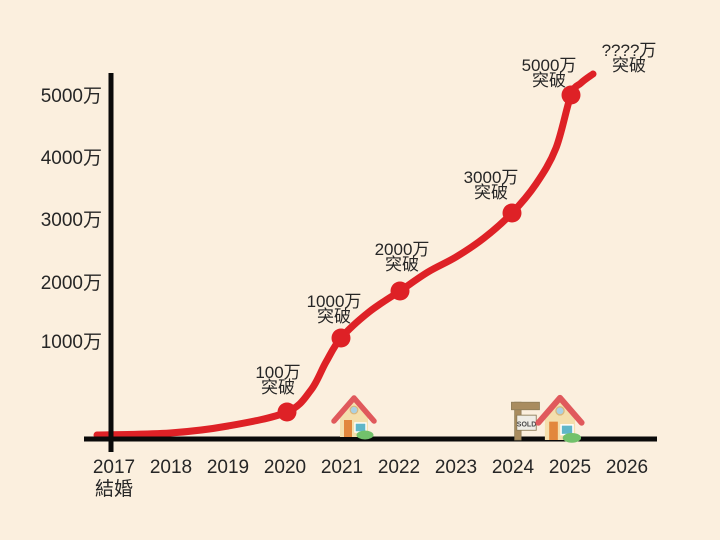 The image size is (720, 540). I want to click on y-axis-line, so click(111, 262).